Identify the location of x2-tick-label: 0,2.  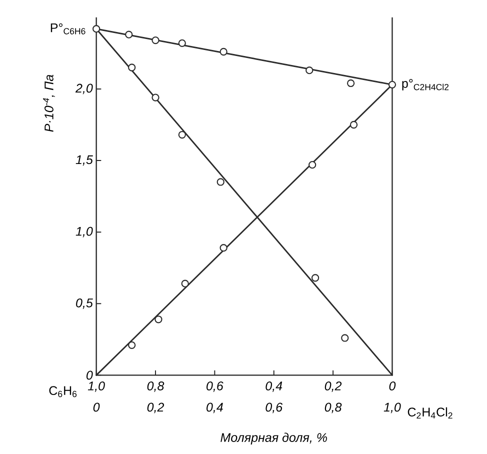
(333, 387).